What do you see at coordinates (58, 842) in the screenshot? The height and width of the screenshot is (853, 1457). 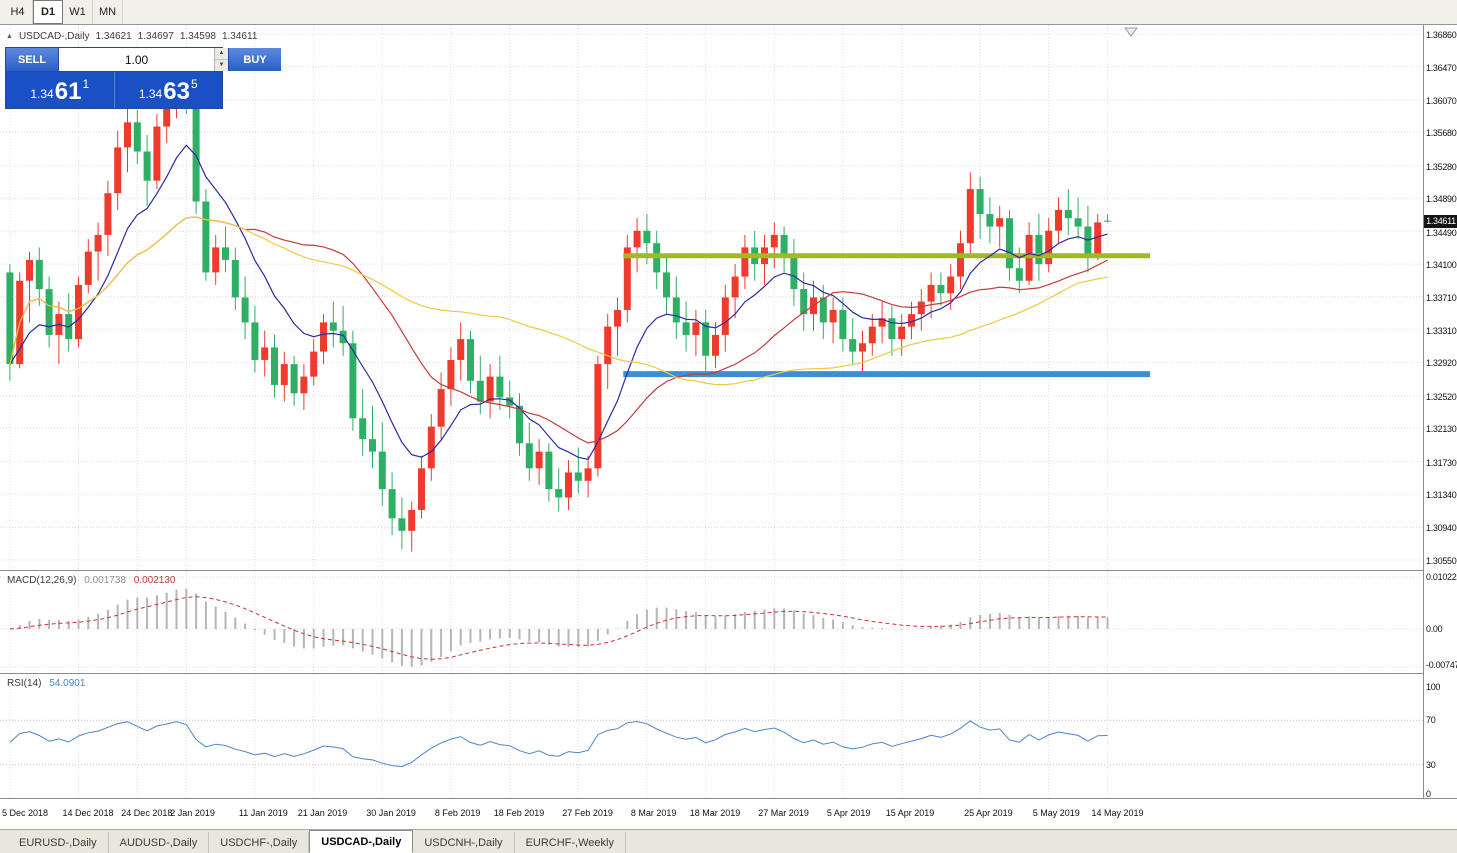 I see `symbol-tab-eurusddaily: EURUSD-,Daily` at bounding box center [58, 842].